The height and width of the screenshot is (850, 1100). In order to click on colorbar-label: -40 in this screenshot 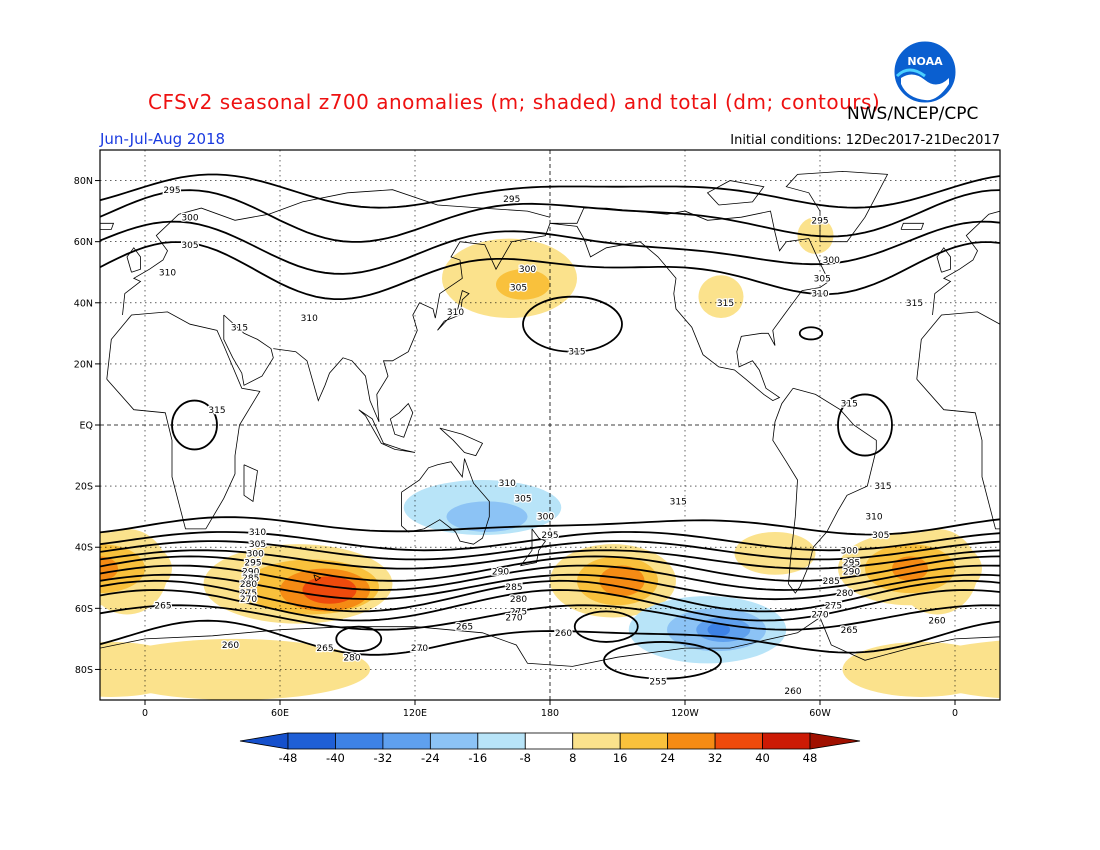, I will do `click(335, 758)`.